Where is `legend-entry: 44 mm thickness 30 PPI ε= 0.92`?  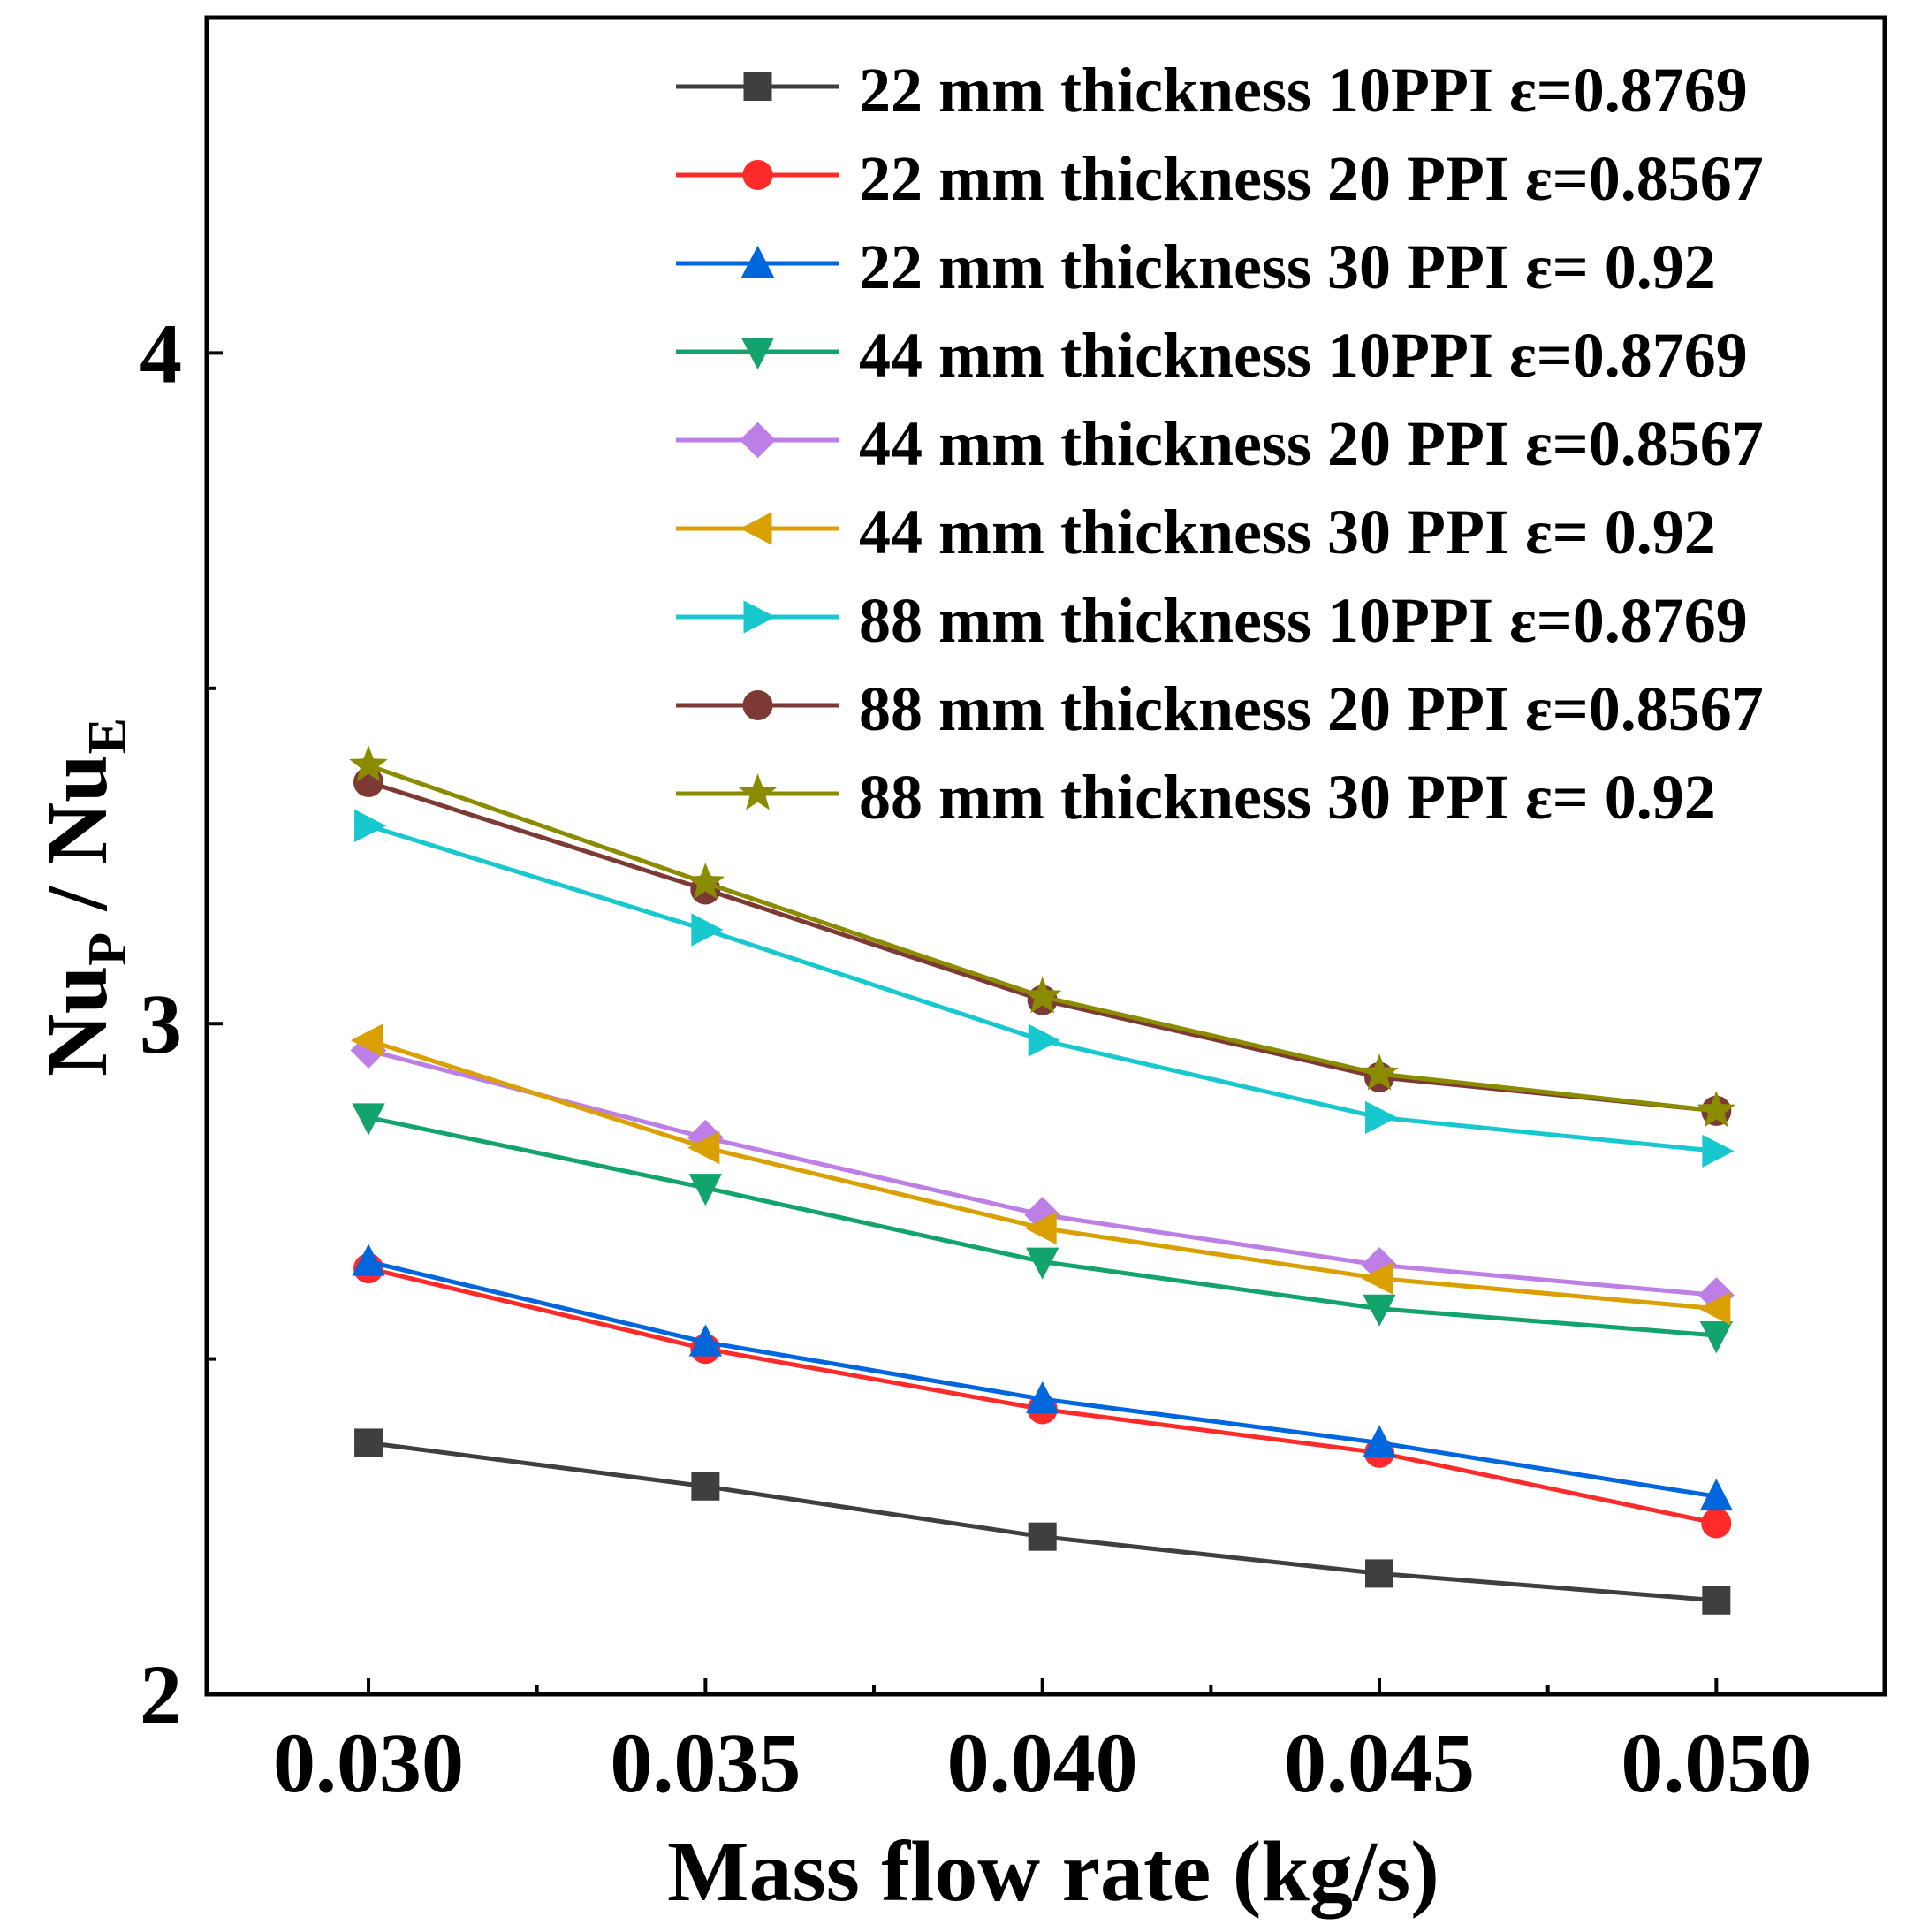 legend-entry: 44 mm thickness 30 PPI ε= 0.92 is located at coordinates (1196, 532).